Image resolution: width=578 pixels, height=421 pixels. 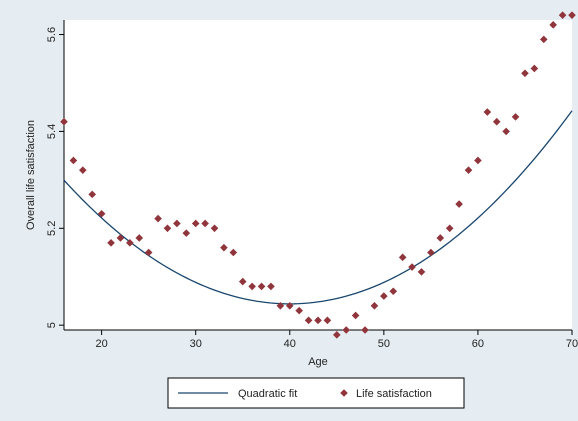 What do you see at coordinates (344, 393) in the screenshot?
I see `legend-marker-swatch` at bounding box center [344, 393].